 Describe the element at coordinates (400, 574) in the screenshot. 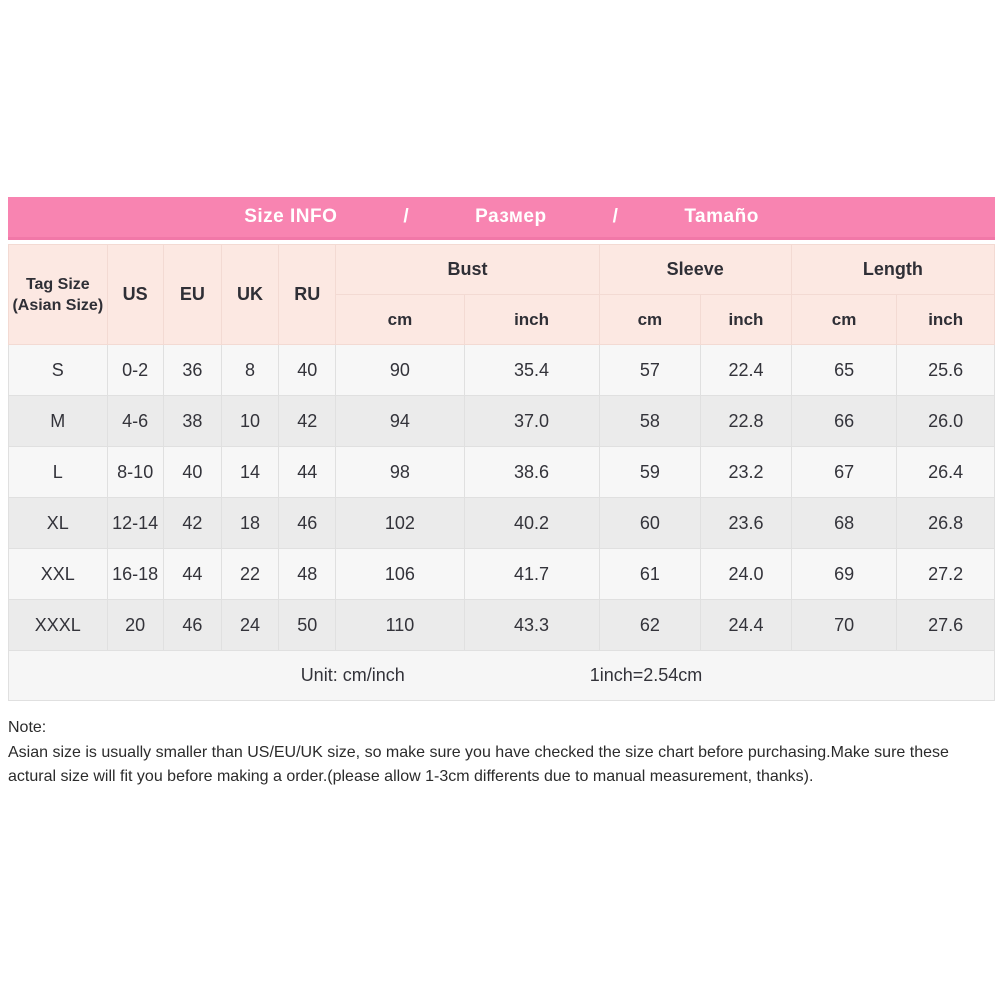

I see `cell-bust-cm: 106` at that location.